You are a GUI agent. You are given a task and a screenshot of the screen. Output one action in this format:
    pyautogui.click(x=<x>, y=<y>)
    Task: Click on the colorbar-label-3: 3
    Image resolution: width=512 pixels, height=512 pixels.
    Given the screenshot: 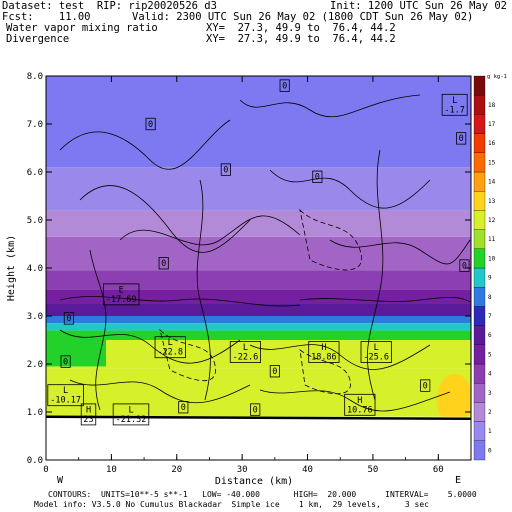 What is the action you would take?
    pyautogui.click(x=490, y=393)
    